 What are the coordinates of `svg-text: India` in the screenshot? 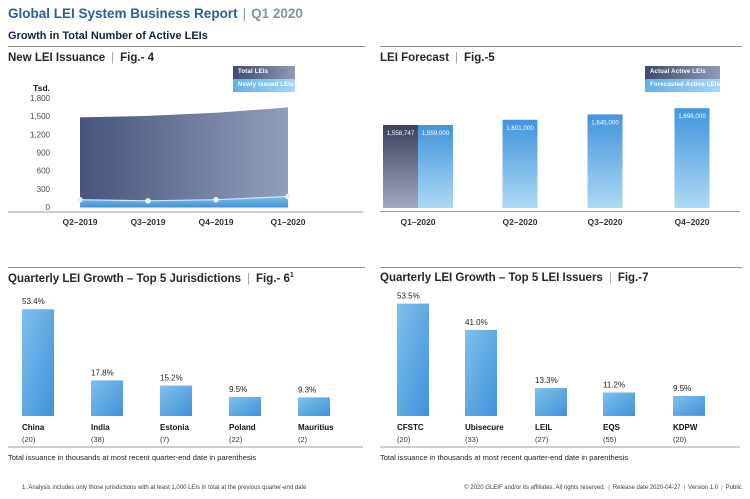 It's located at (100, 427).